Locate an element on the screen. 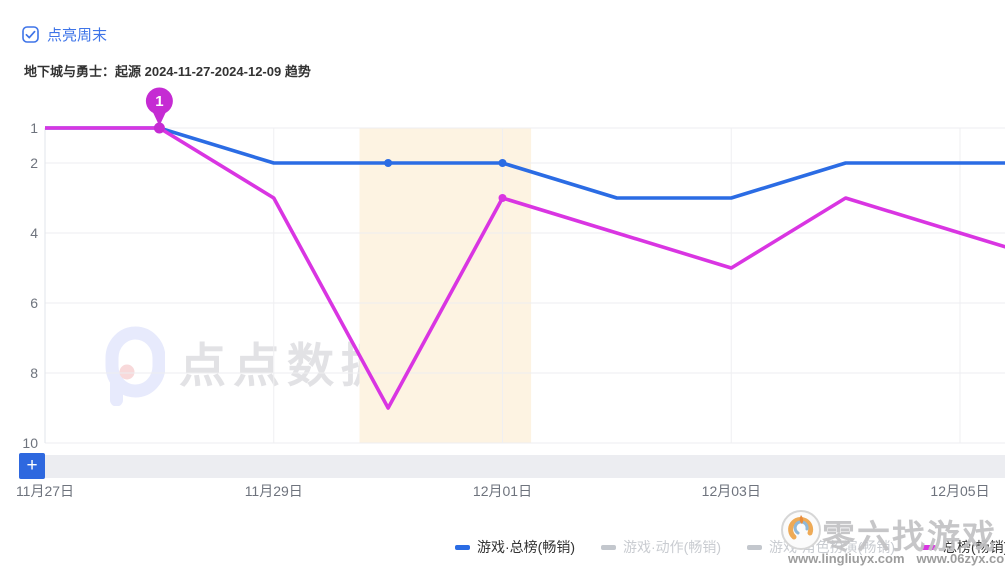 This screenshot has width=1005, height=570. chart-title: 地下城与勇士：起源 2024-11-27-2024-12-09 趋势 is located at coordinates (167, 71).